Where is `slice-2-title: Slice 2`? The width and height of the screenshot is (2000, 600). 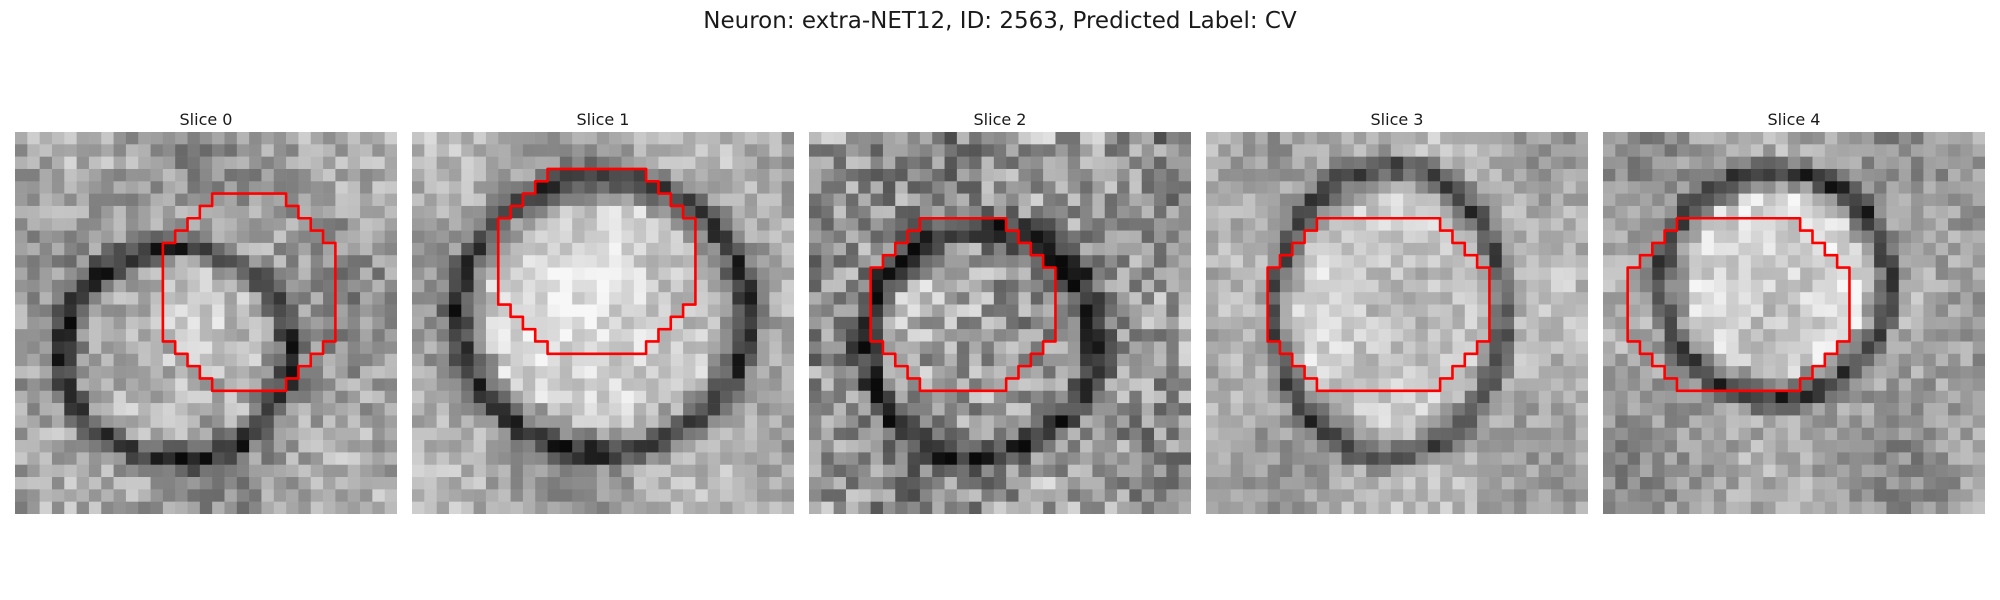 slice-2-title: Slice 2 is located at coordinates (1000, 119).